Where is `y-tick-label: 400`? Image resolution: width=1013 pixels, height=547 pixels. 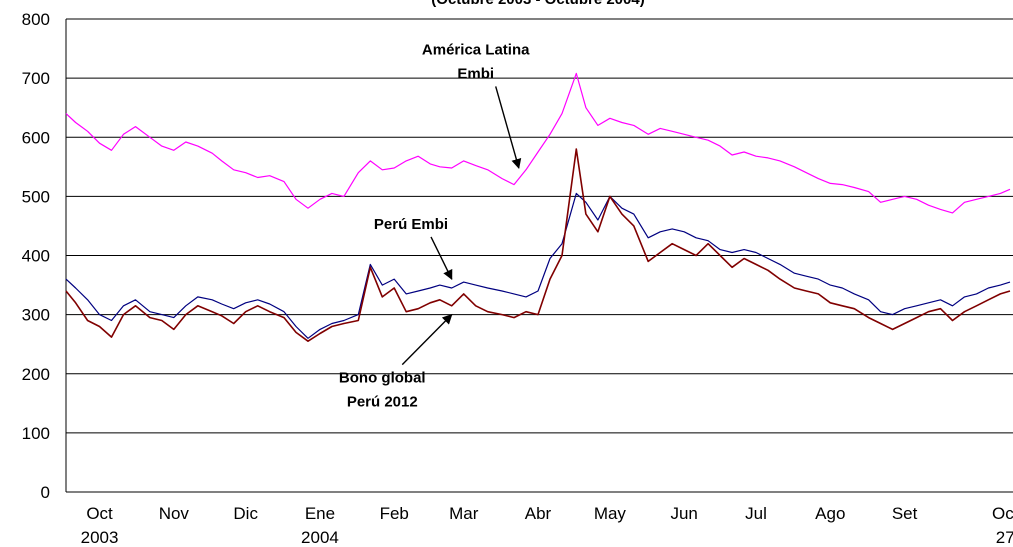 y-tick-label: 400 is located at coordinates (36, 256).